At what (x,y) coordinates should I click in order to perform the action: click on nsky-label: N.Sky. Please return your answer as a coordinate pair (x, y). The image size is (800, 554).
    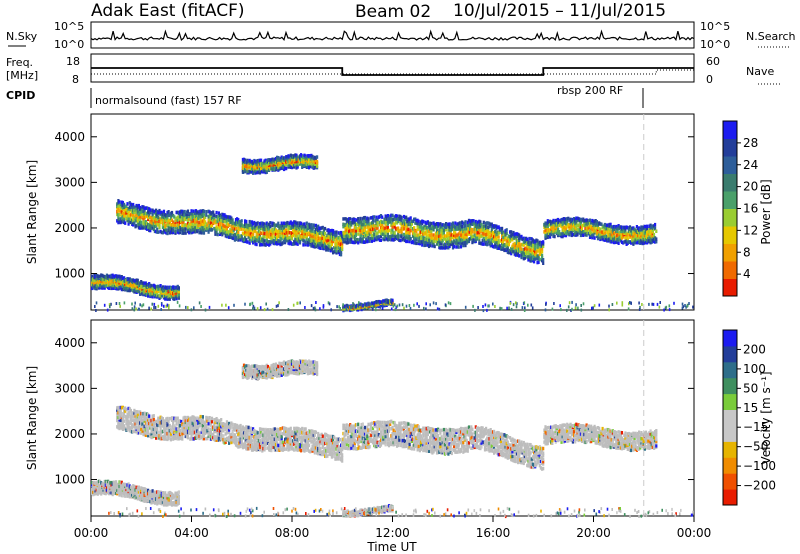
    Looking at the image, I should click on (22, 36).